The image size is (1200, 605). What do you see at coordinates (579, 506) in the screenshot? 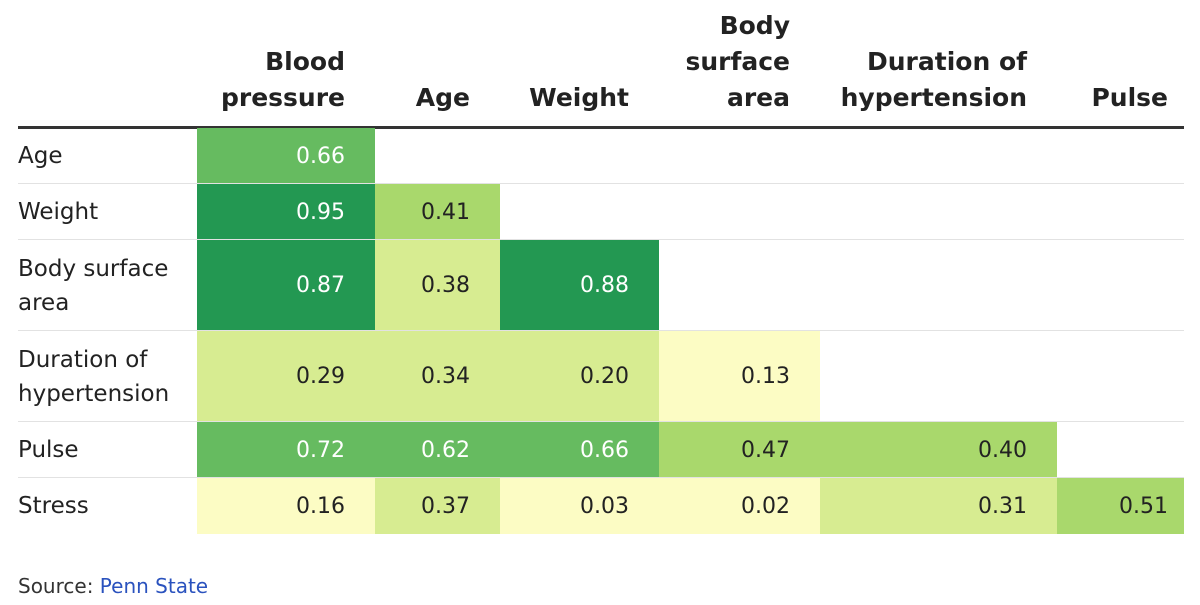
I see `heatmap-cell: 0.03` at bounding box center [579, 506].